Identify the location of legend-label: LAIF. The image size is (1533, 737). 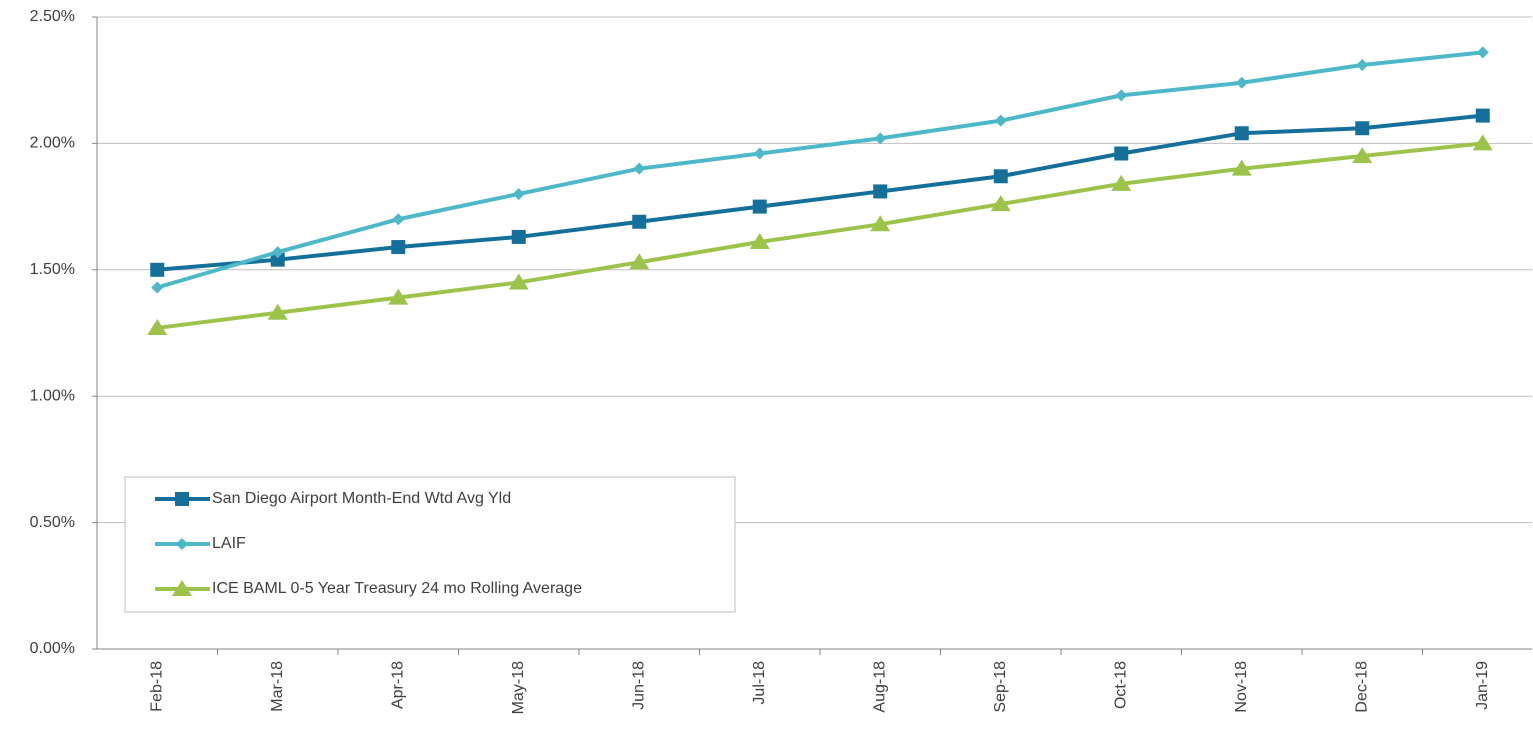
(229, 543).